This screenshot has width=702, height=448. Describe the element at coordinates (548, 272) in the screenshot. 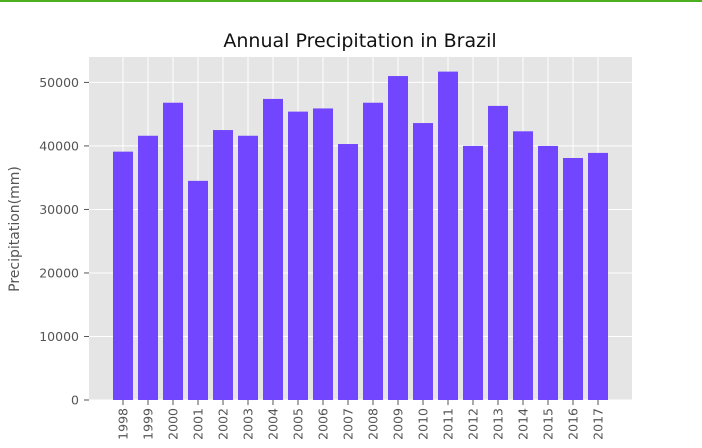

I see `bar-2015` at that location.